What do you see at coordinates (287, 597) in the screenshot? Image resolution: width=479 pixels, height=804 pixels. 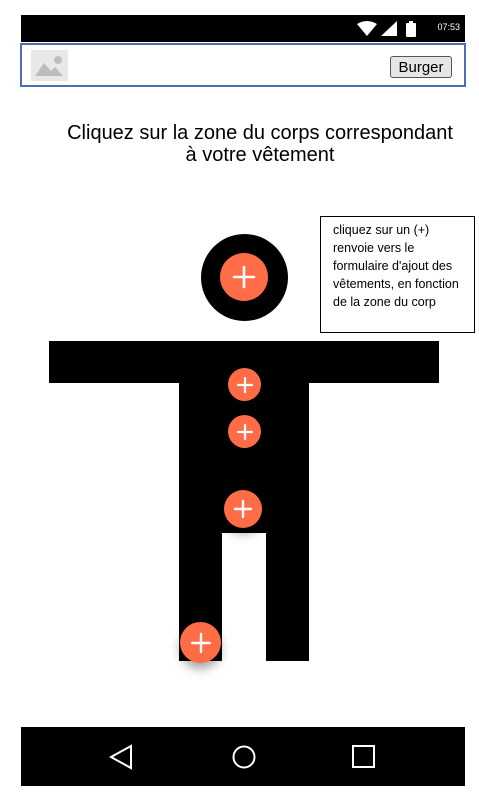 I see `figure-right-leg` at bounding box center [287, 597].